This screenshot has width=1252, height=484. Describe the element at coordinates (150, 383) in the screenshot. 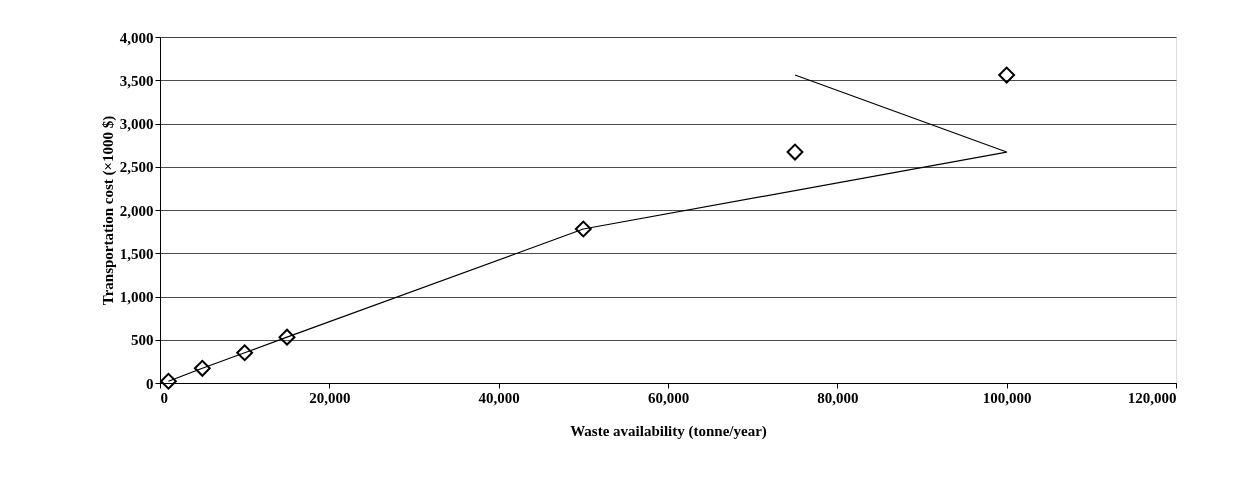

I see `y-tick-label: 0` at that location.